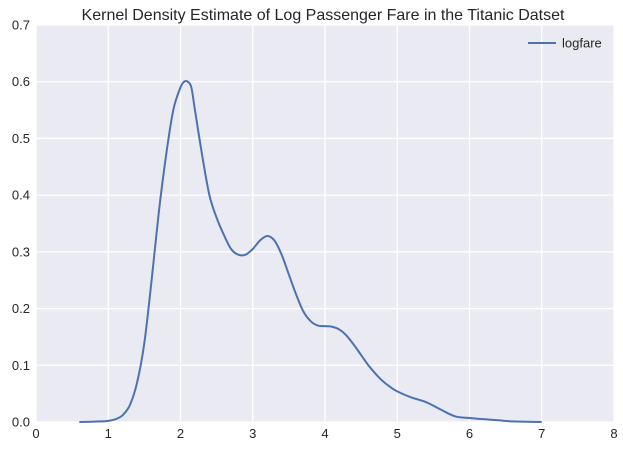 The height and width of the screenshot is (451, 623). I want to click on x-tick-labels: 0 1 2 3 4 5 6 7 8, so click(324, 433).